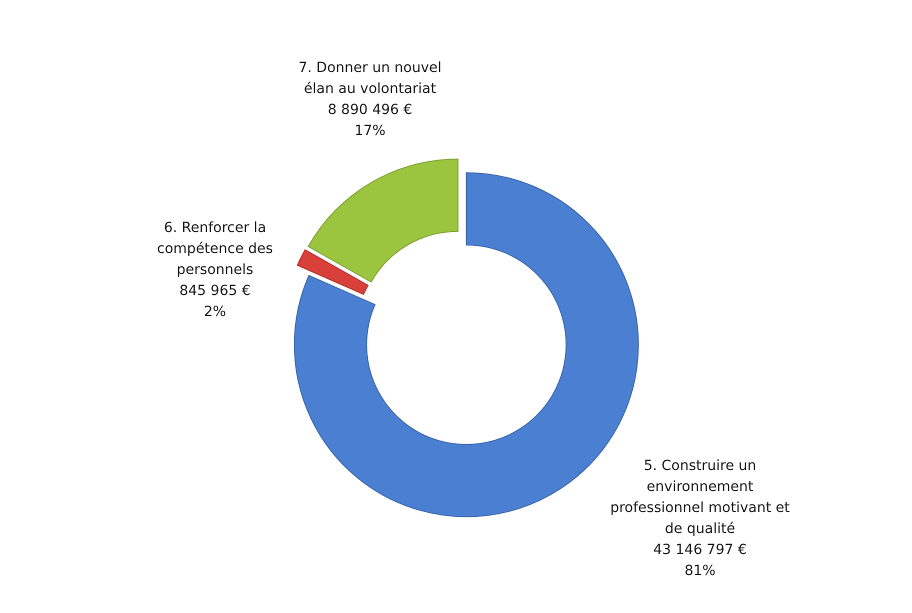  What do you see at coordinates (215, 249) in the screenshot?
I see `slice-label: 6. Renforcer la compétence des personnels` at bounding box center [215, 249].